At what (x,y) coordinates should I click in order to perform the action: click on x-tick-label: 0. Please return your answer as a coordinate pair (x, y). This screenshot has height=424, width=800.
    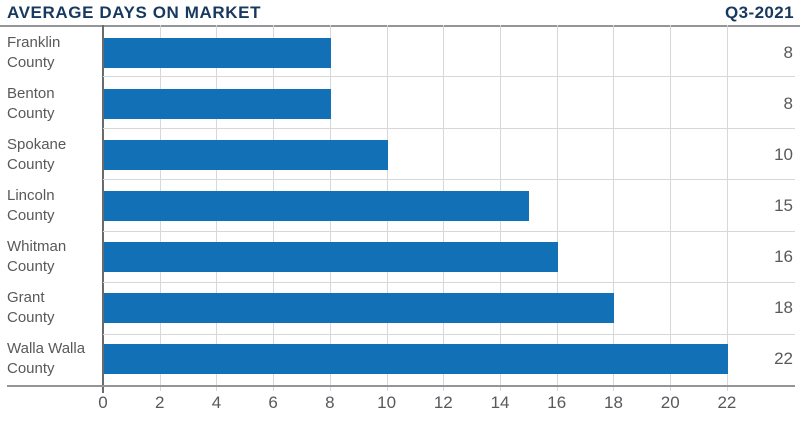
    Looking at the image, I should click on (103, 402).